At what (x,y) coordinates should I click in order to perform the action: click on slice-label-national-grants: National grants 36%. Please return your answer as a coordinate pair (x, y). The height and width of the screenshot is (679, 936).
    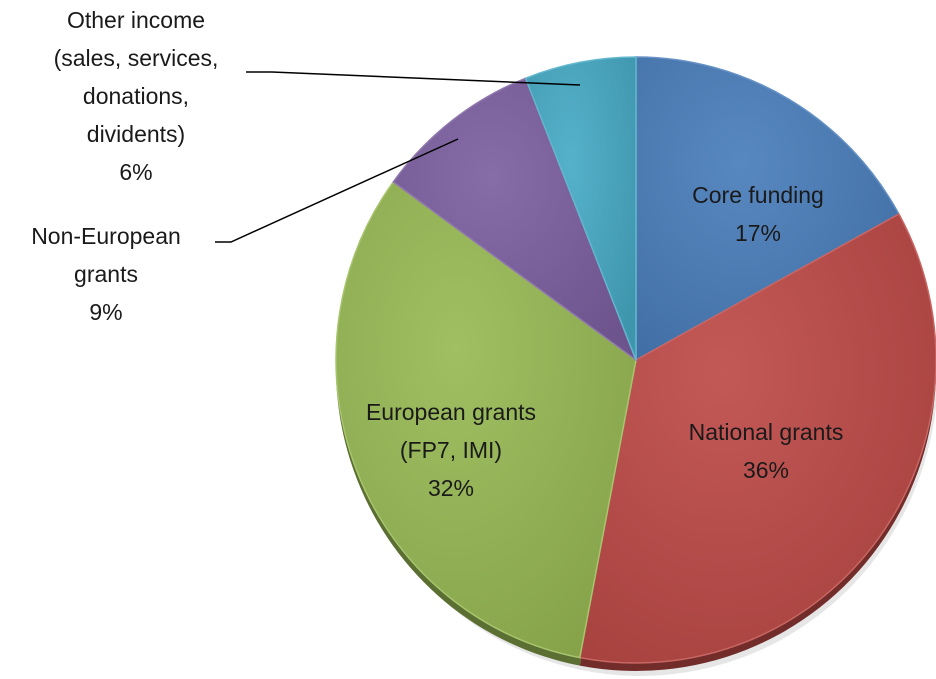
    Looking at the image, I should click on (766, 451).